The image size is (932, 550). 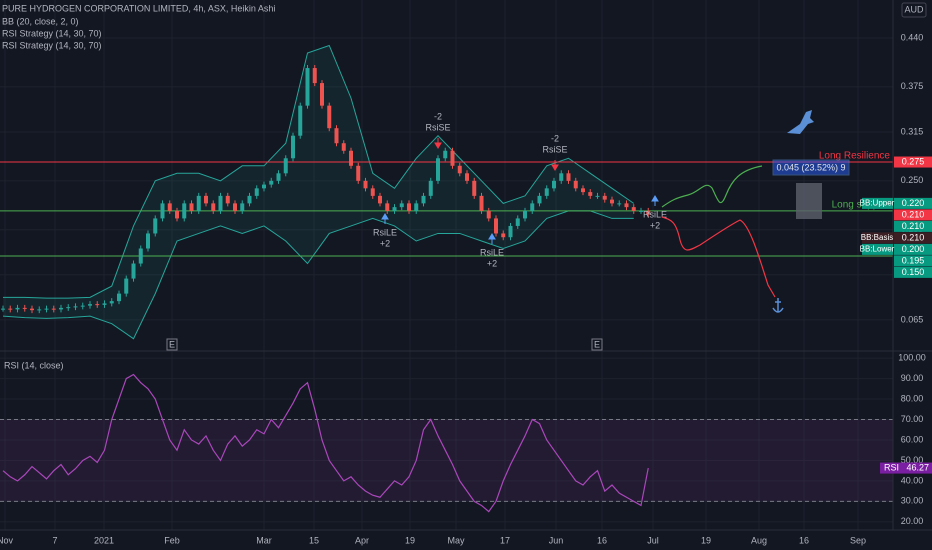 What do you see at coordinates (264, 540) in the screenshot?
I see `x-tick-label: Mar` at bounding box center [264, 540].